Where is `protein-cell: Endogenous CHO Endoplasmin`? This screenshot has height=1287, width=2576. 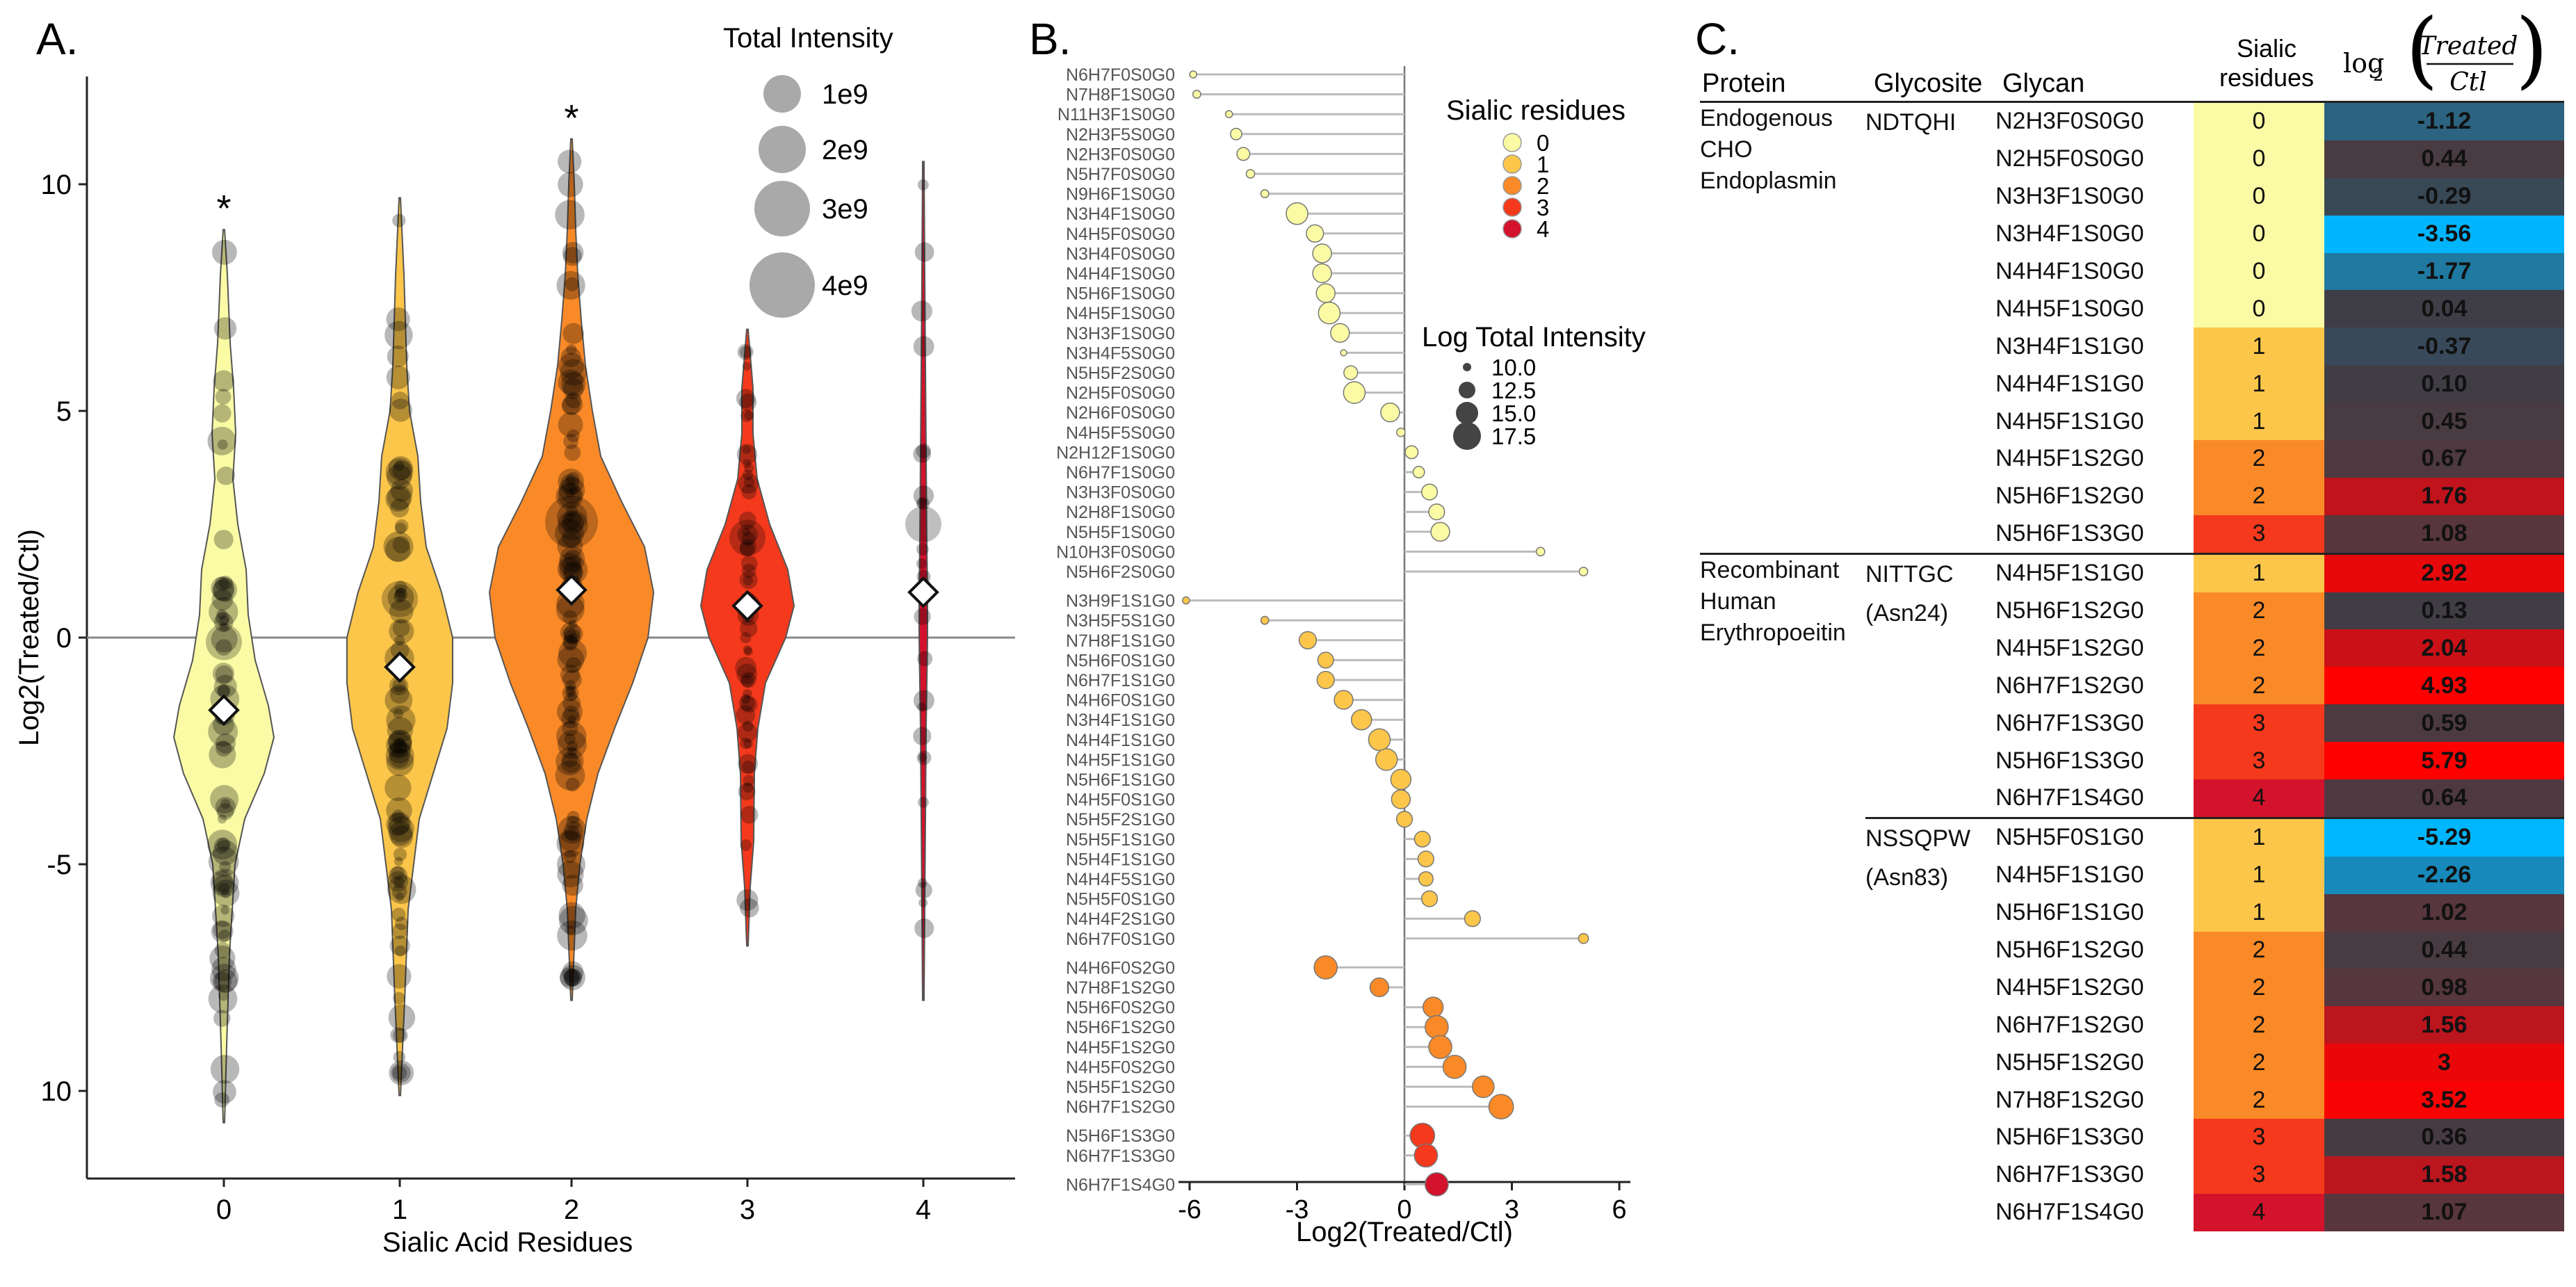
protein-cell: Endogenous CHO Endoplasmin is located at coordinates (1782, 327).